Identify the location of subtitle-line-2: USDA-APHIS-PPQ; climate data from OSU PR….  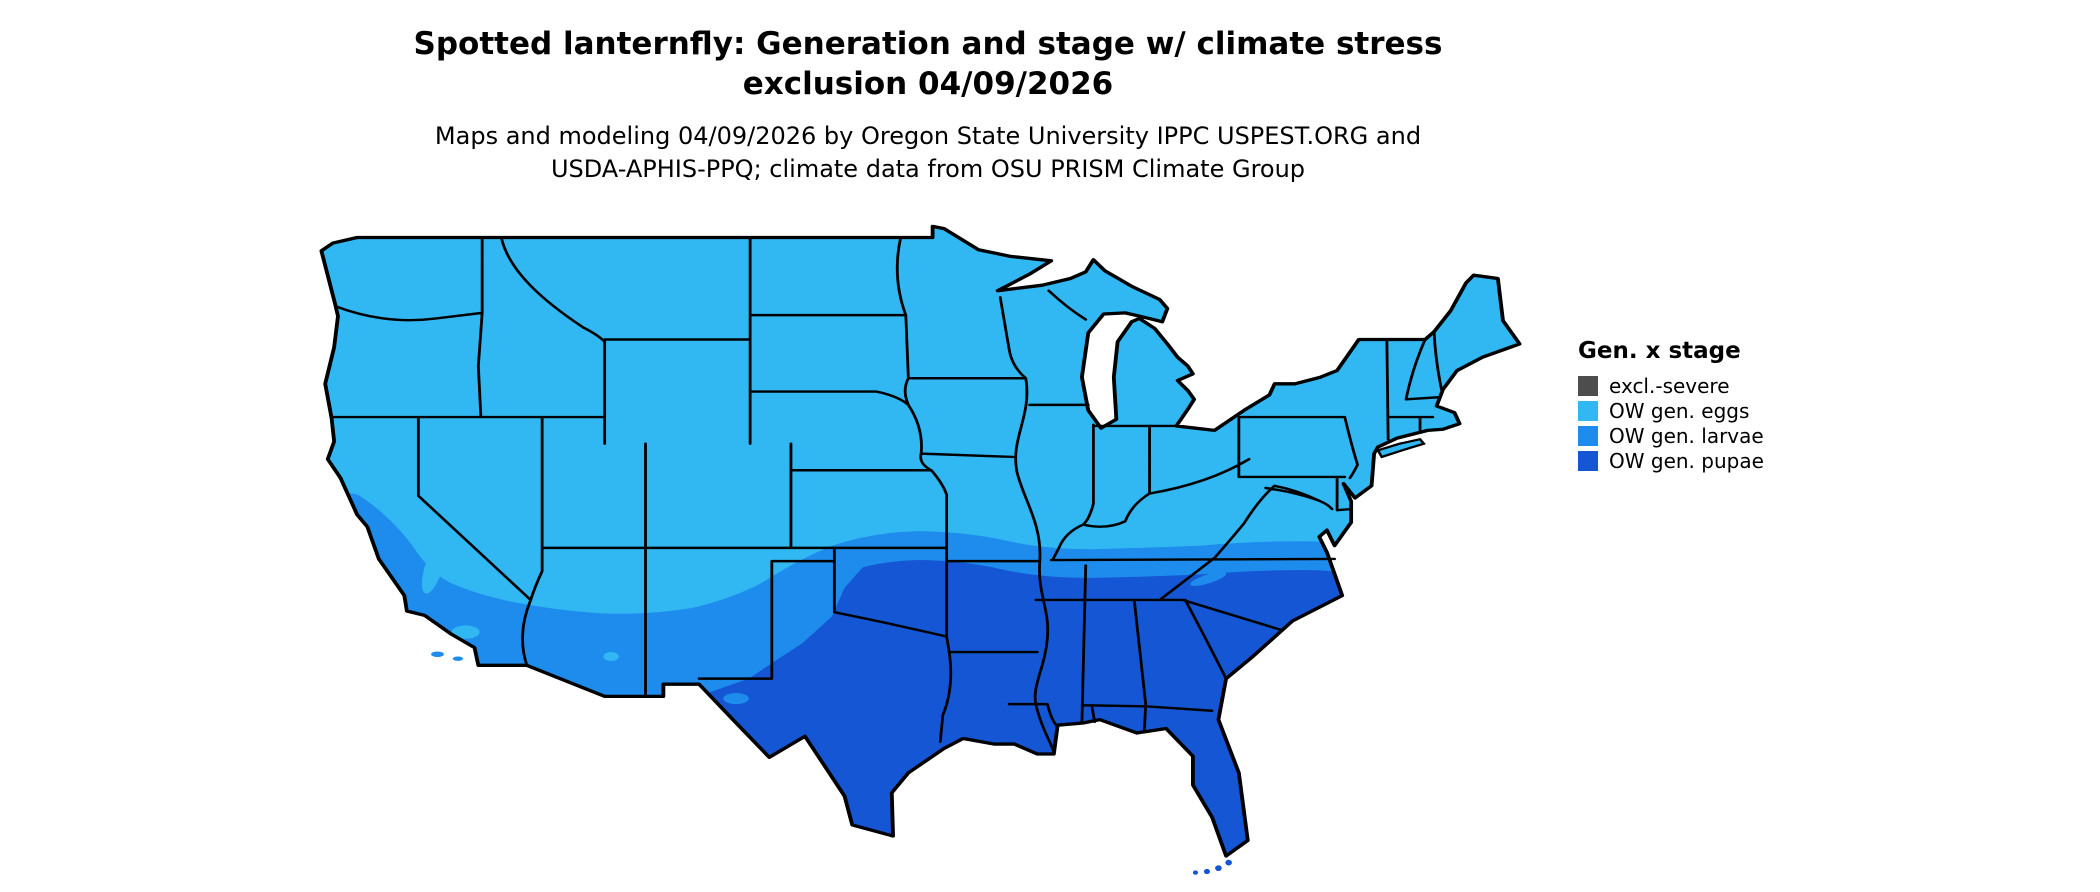
(928, 169).